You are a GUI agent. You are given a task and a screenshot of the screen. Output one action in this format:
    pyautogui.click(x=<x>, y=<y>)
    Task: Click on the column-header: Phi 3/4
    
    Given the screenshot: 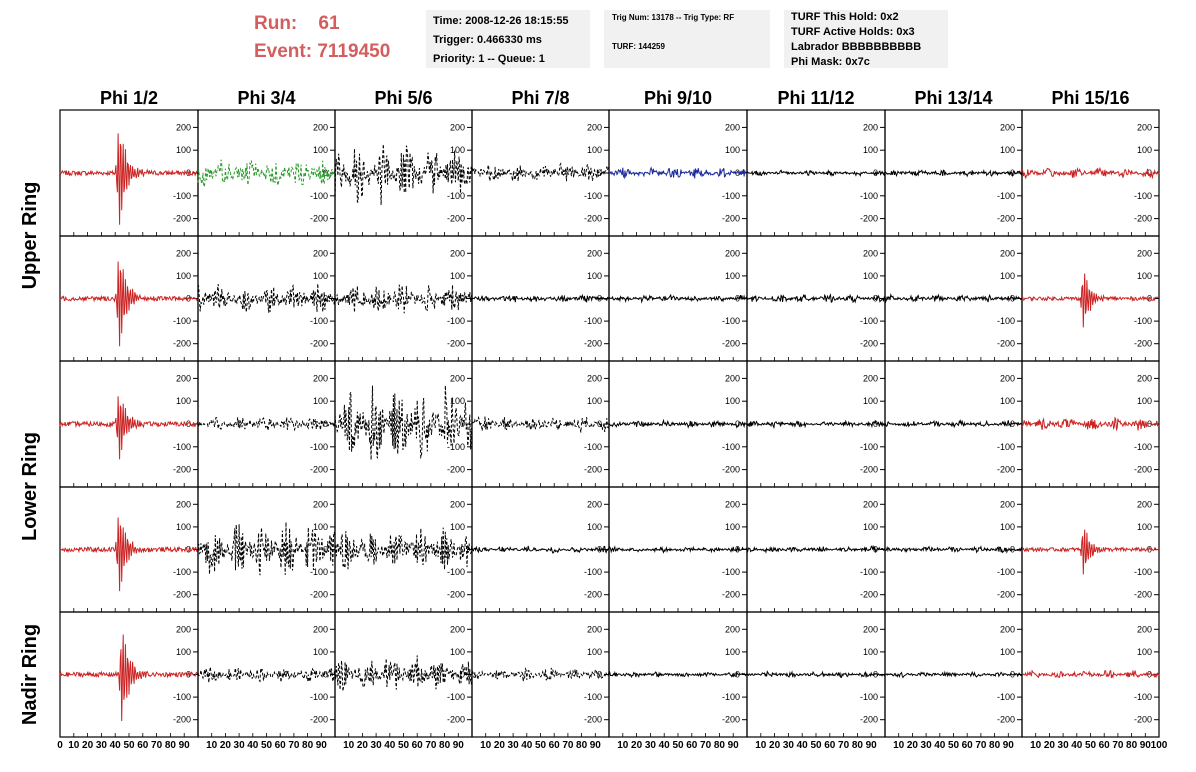 What is the action you would take?
    pyautogui.click(x=266, y=98)
    